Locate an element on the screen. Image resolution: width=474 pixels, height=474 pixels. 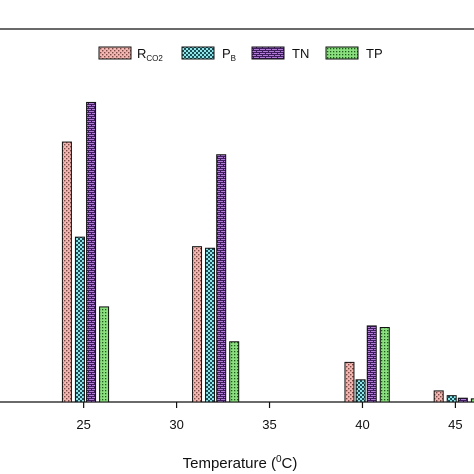
legend-label-rco2: RCO2 is located at coordinates (150, 54).